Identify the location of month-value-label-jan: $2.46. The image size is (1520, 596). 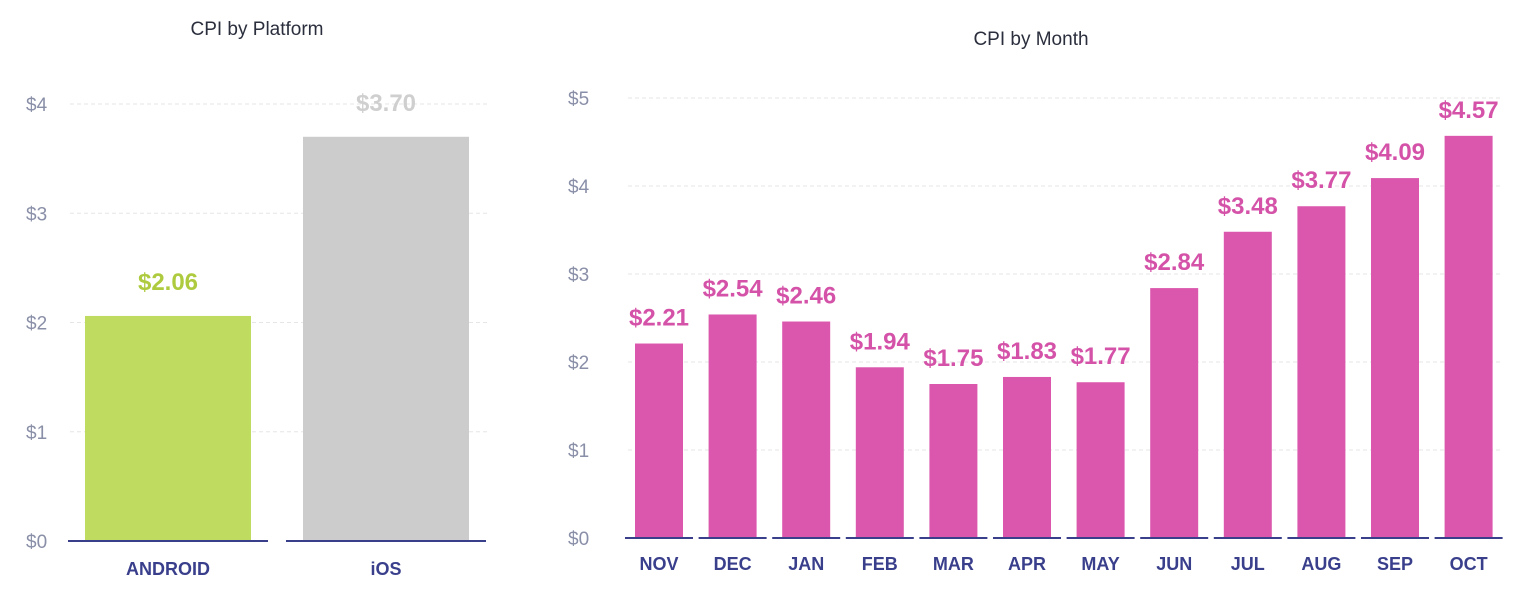
(806, 296).